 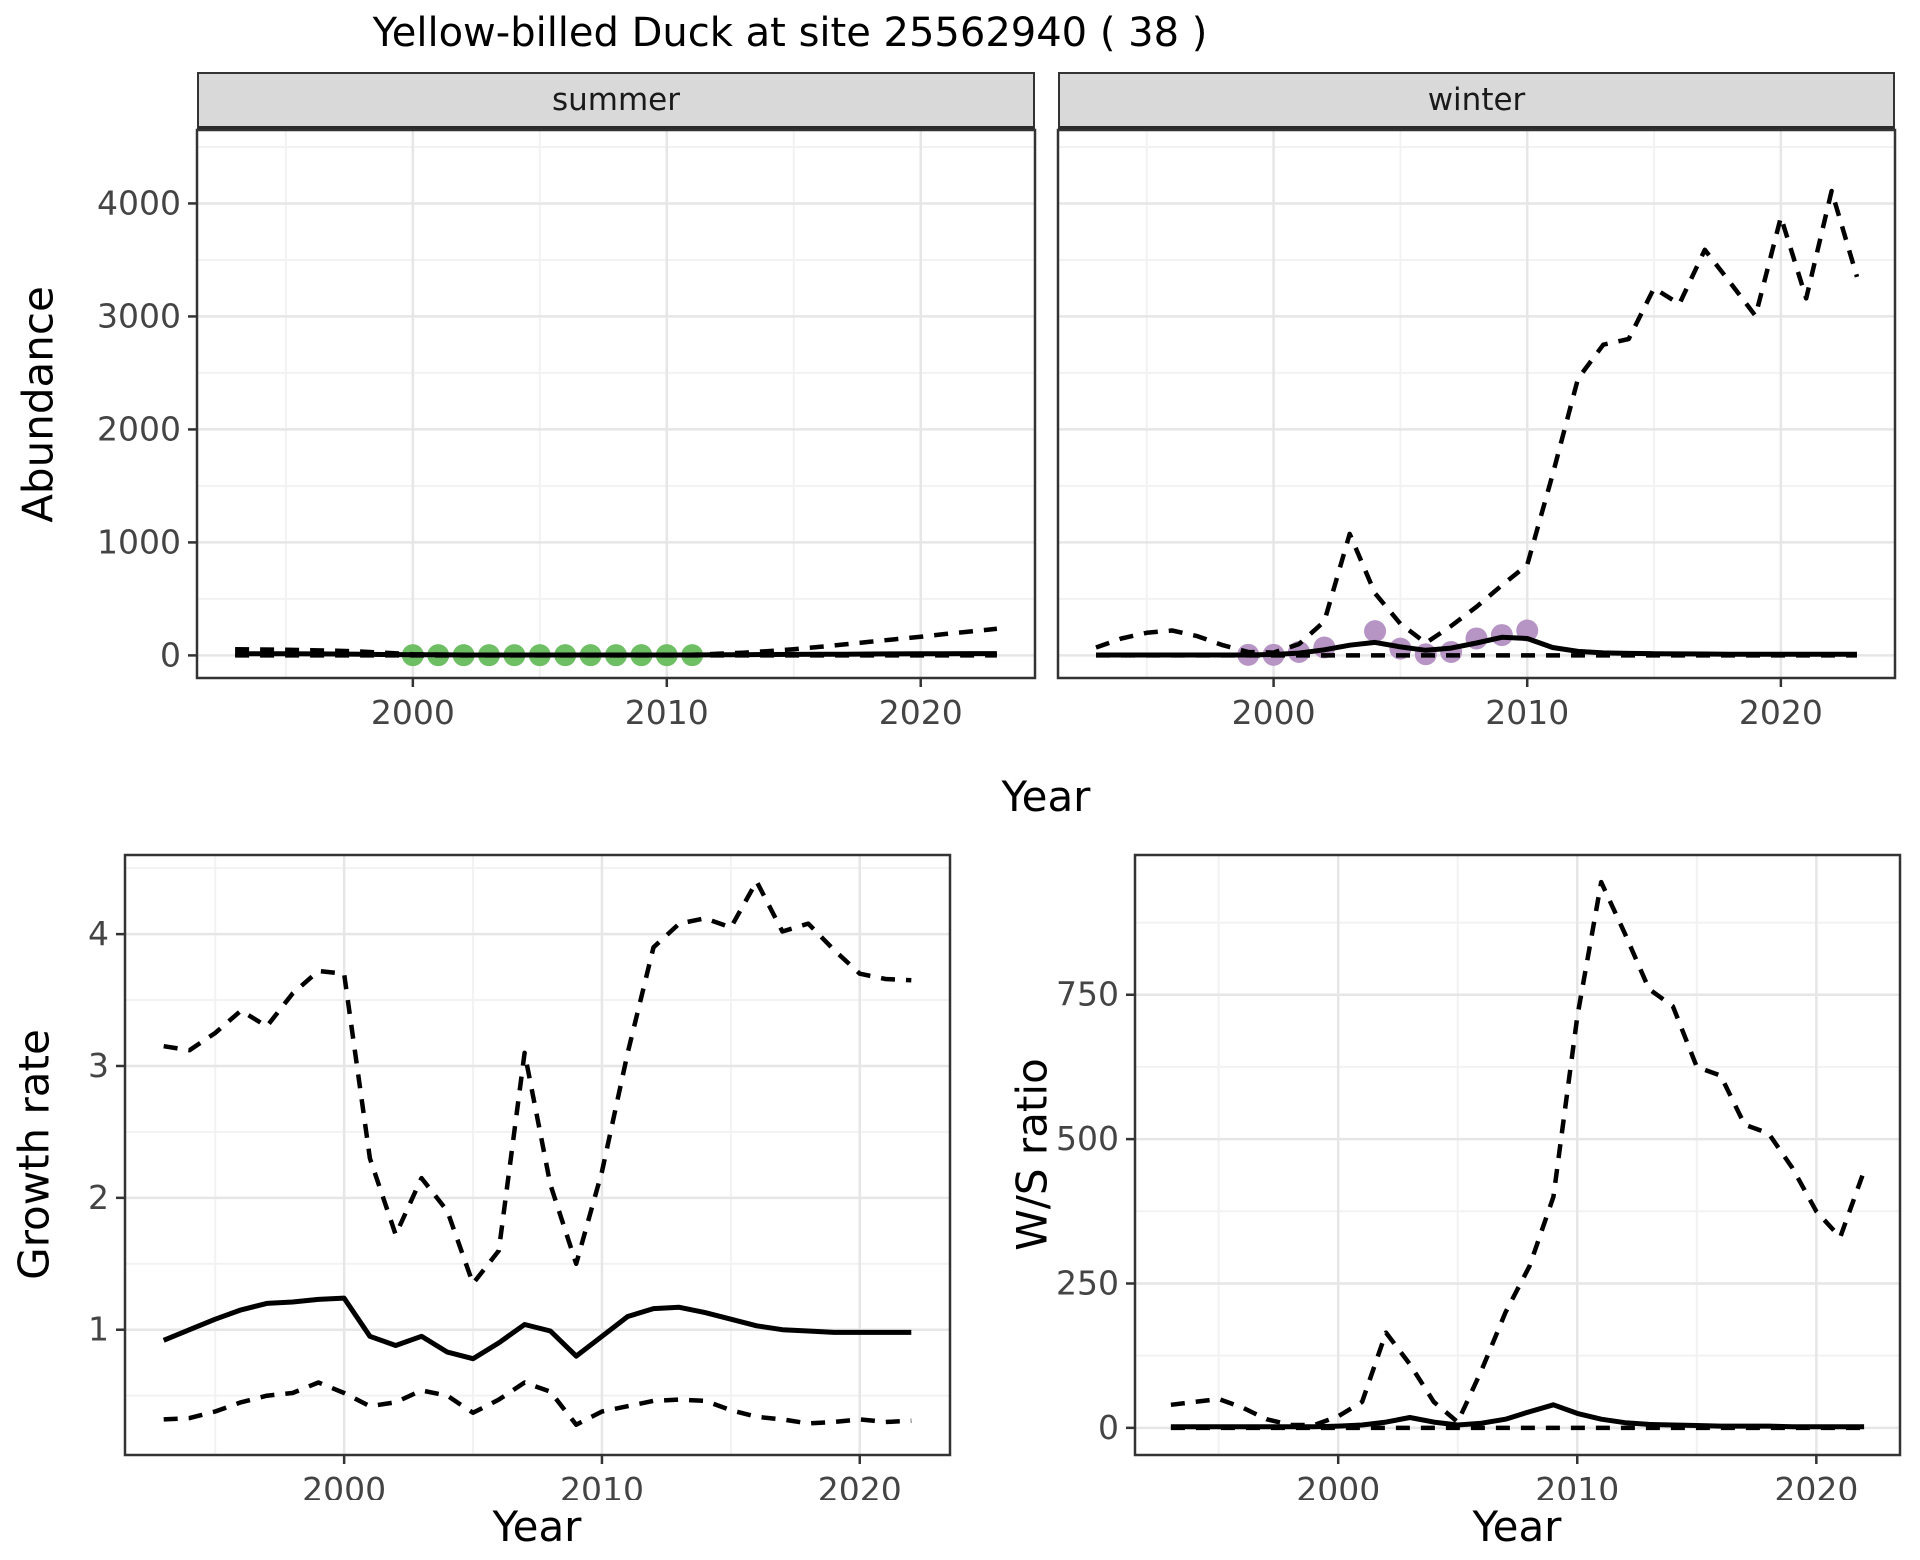 I want to click on svg-text: 4, so click(x=98, y=933).